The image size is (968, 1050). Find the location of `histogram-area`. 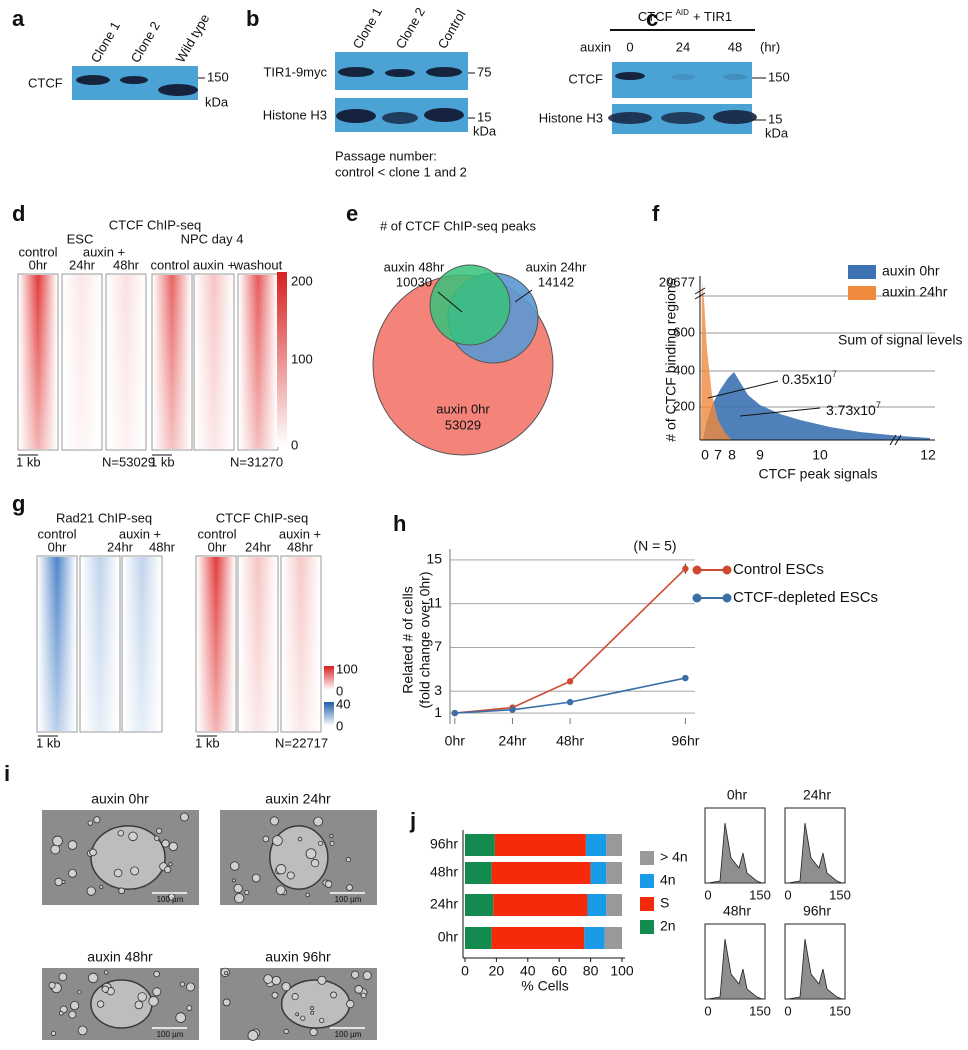

histogram-area is located at coordinates (716, 361).